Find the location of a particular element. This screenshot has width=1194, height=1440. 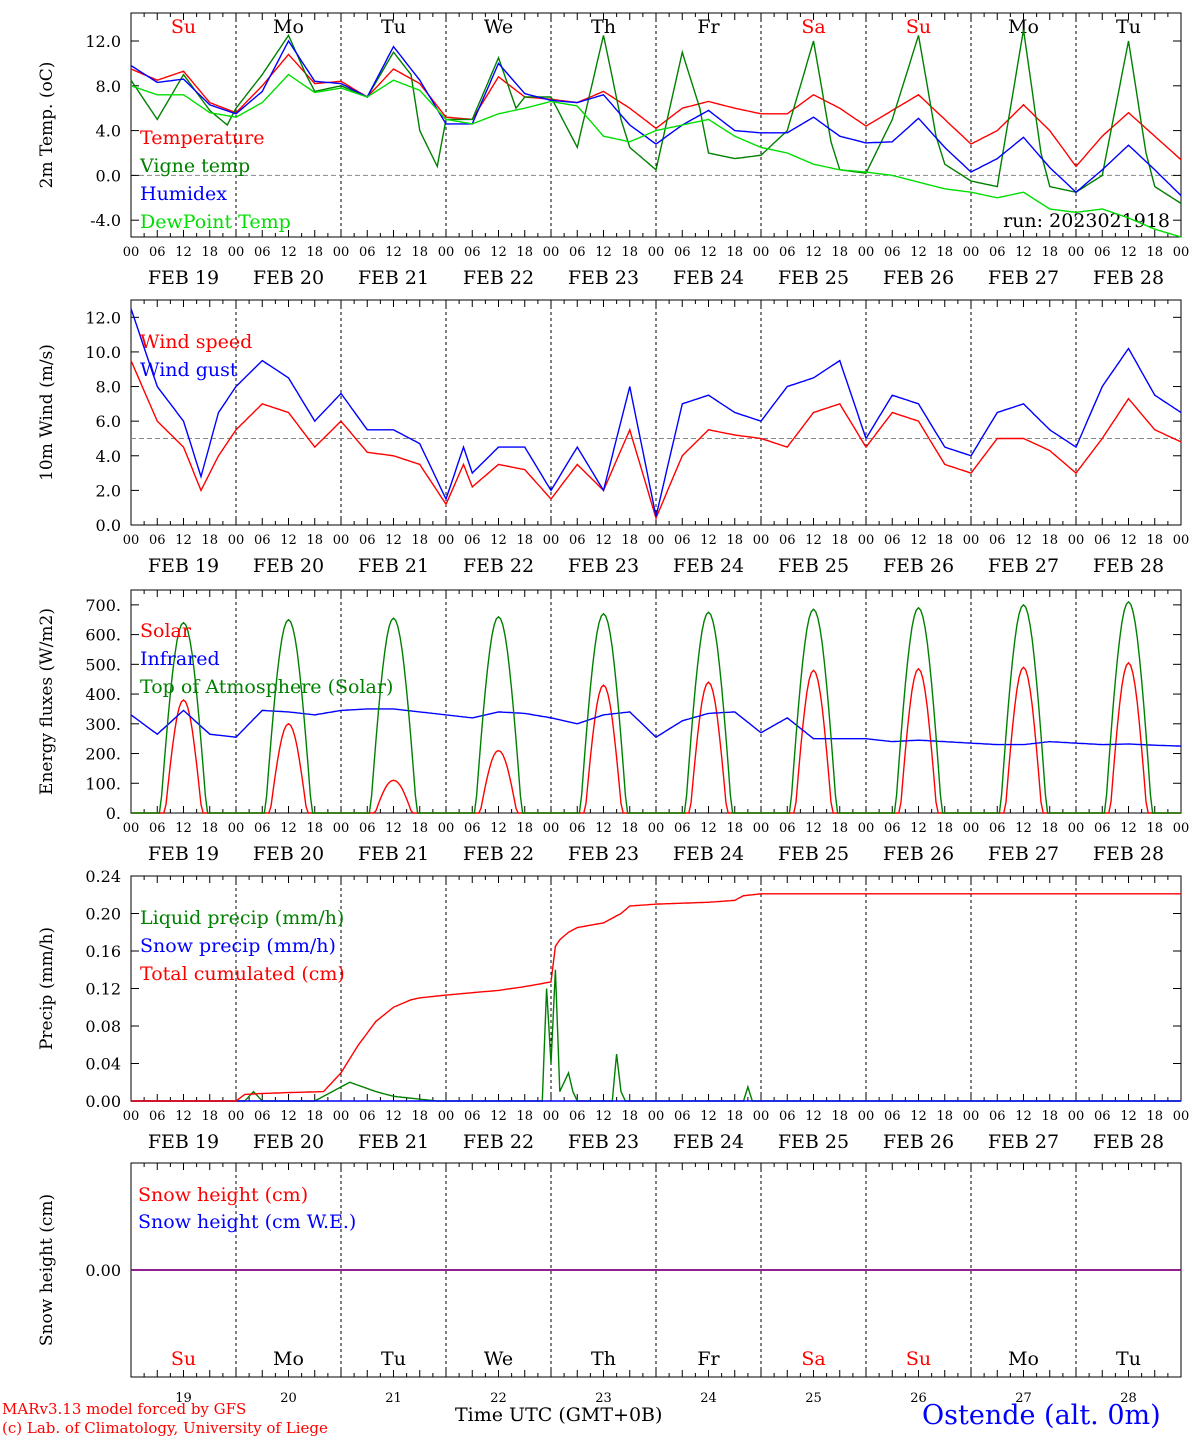

y-tick-label: 0.00 is located at coordinates (103, 1101).